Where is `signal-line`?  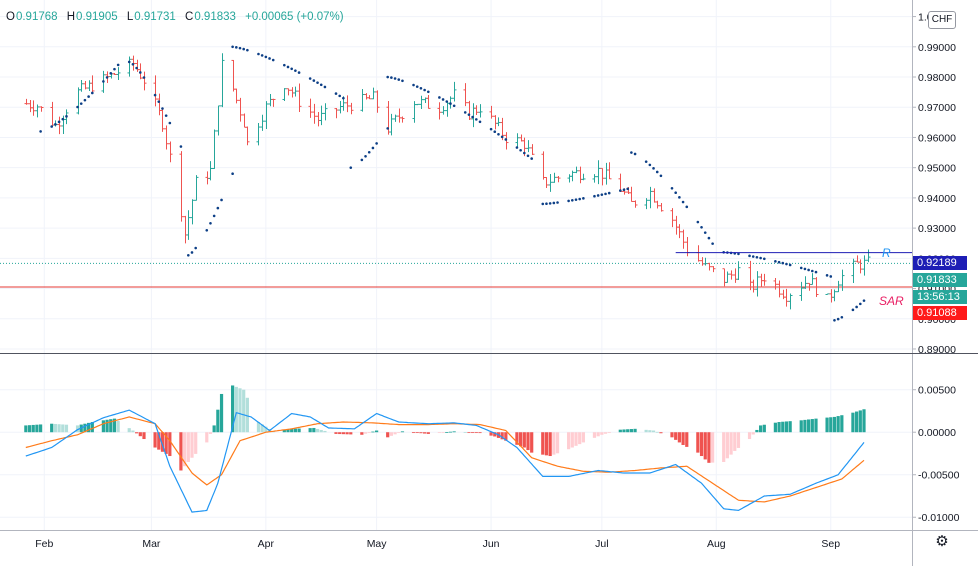 signal-line is located at coordinates (445, 459).